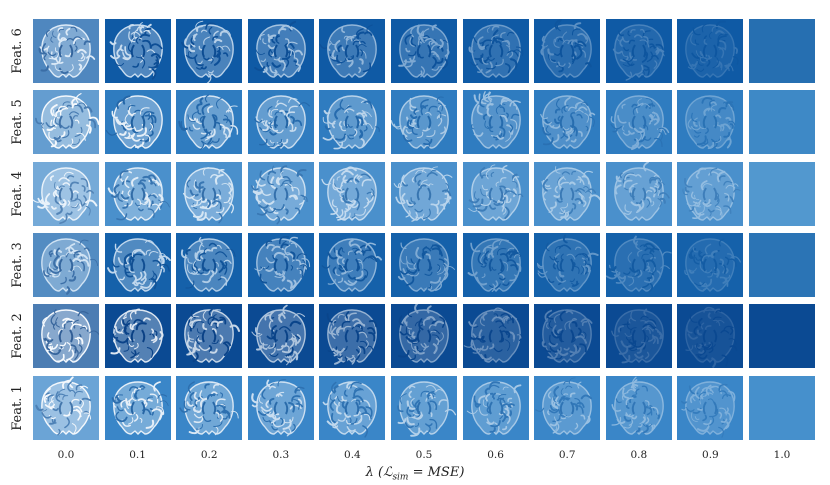  I want to click on row-label-6: Feat. 6, so click(17, 51).